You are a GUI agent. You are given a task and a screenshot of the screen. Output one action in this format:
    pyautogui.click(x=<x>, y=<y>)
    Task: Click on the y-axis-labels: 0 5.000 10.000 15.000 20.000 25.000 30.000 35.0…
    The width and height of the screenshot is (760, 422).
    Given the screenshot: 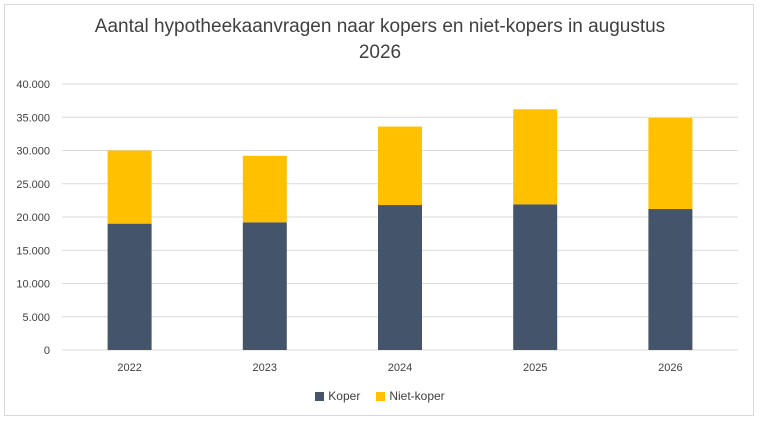 What is the action you would take?
    pyautogui.click(x=33, y=218)
    